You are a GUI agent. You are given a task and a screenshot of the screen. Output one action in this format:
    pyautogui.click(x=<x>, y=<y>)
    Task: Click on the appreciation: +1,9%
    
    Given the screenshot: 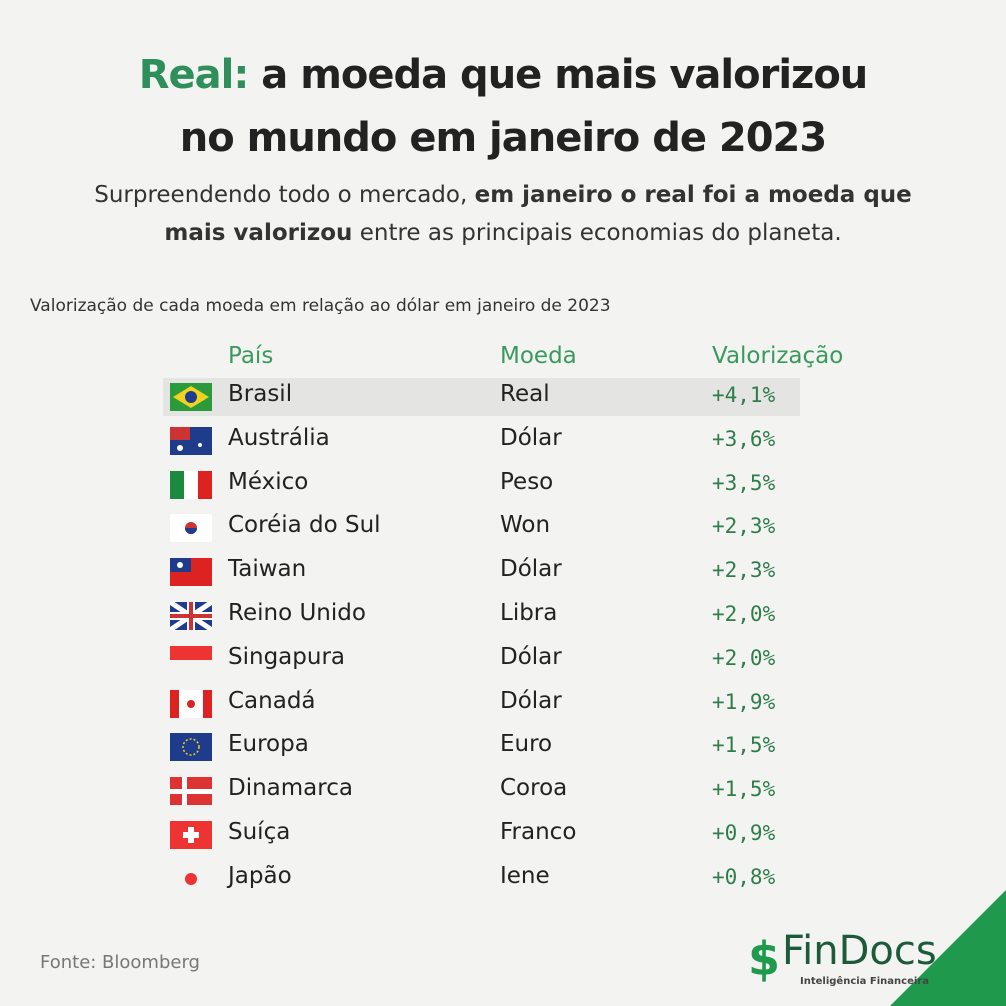 What is the action you would take?
    pyautogui.click(x=744, y=701)
    